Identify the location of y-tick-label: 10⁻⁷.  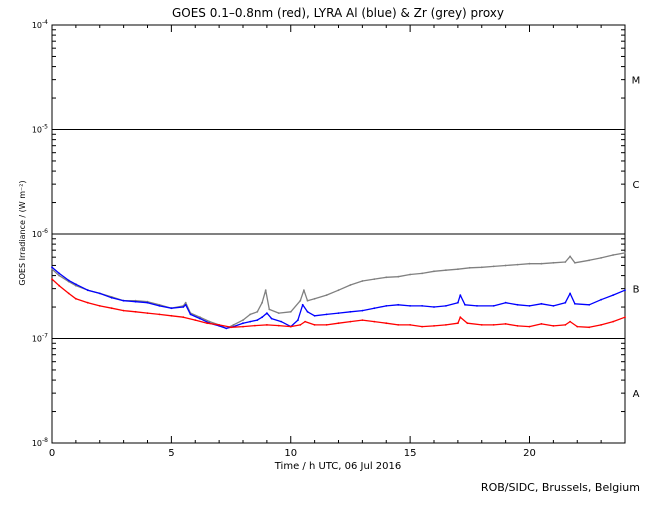
(40, 338).